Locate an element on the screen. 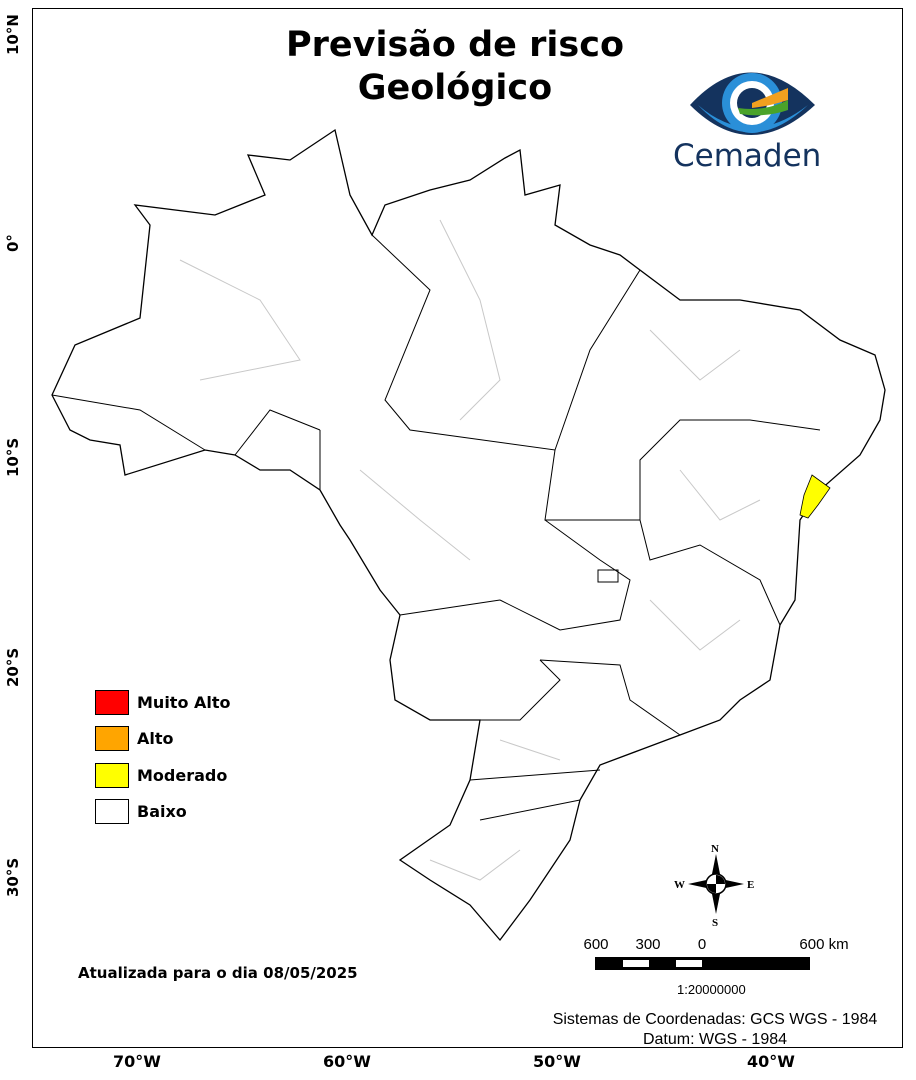 Image resolution: width=916 pixels, height=1080 pixels. scale-label: 300 is located at coordinates (648, 944).